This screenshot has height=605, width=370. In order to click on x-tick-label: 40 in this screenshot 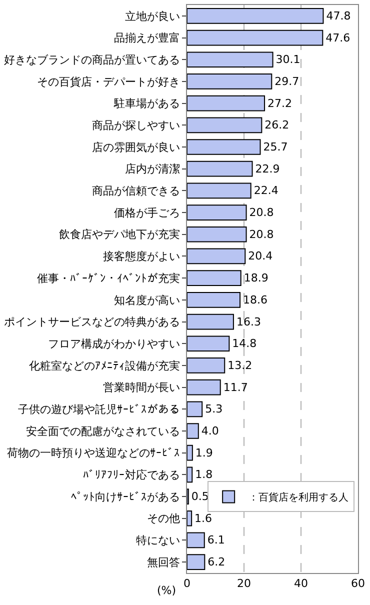, I will do `click(301, 583)`.